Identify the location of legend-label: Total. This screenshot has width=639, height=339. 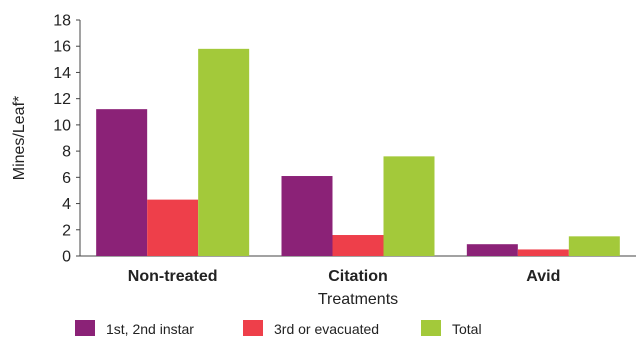
(467, 329).